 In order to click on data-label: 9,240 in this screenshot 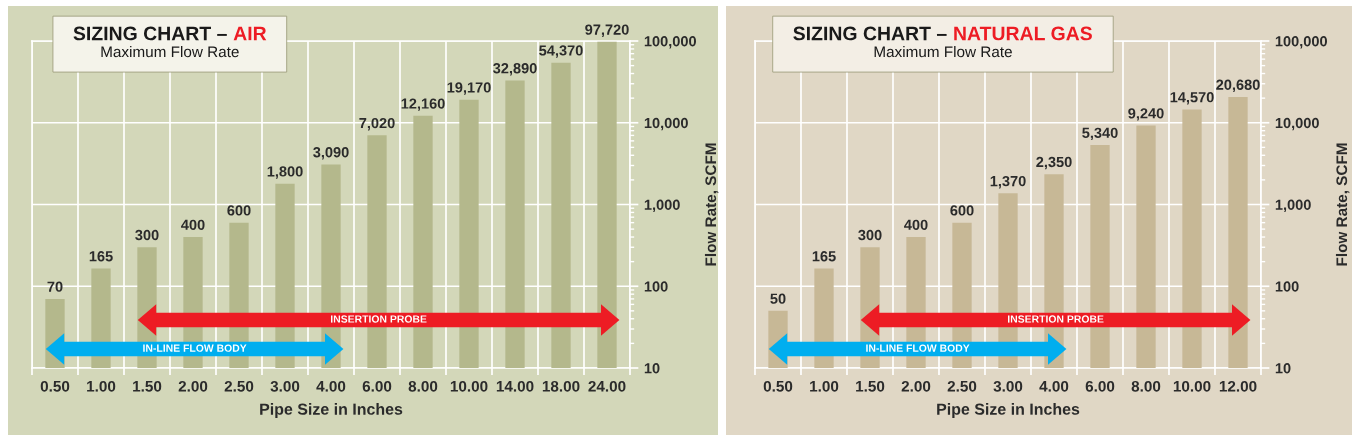, I will do `click(1146, 114)`.